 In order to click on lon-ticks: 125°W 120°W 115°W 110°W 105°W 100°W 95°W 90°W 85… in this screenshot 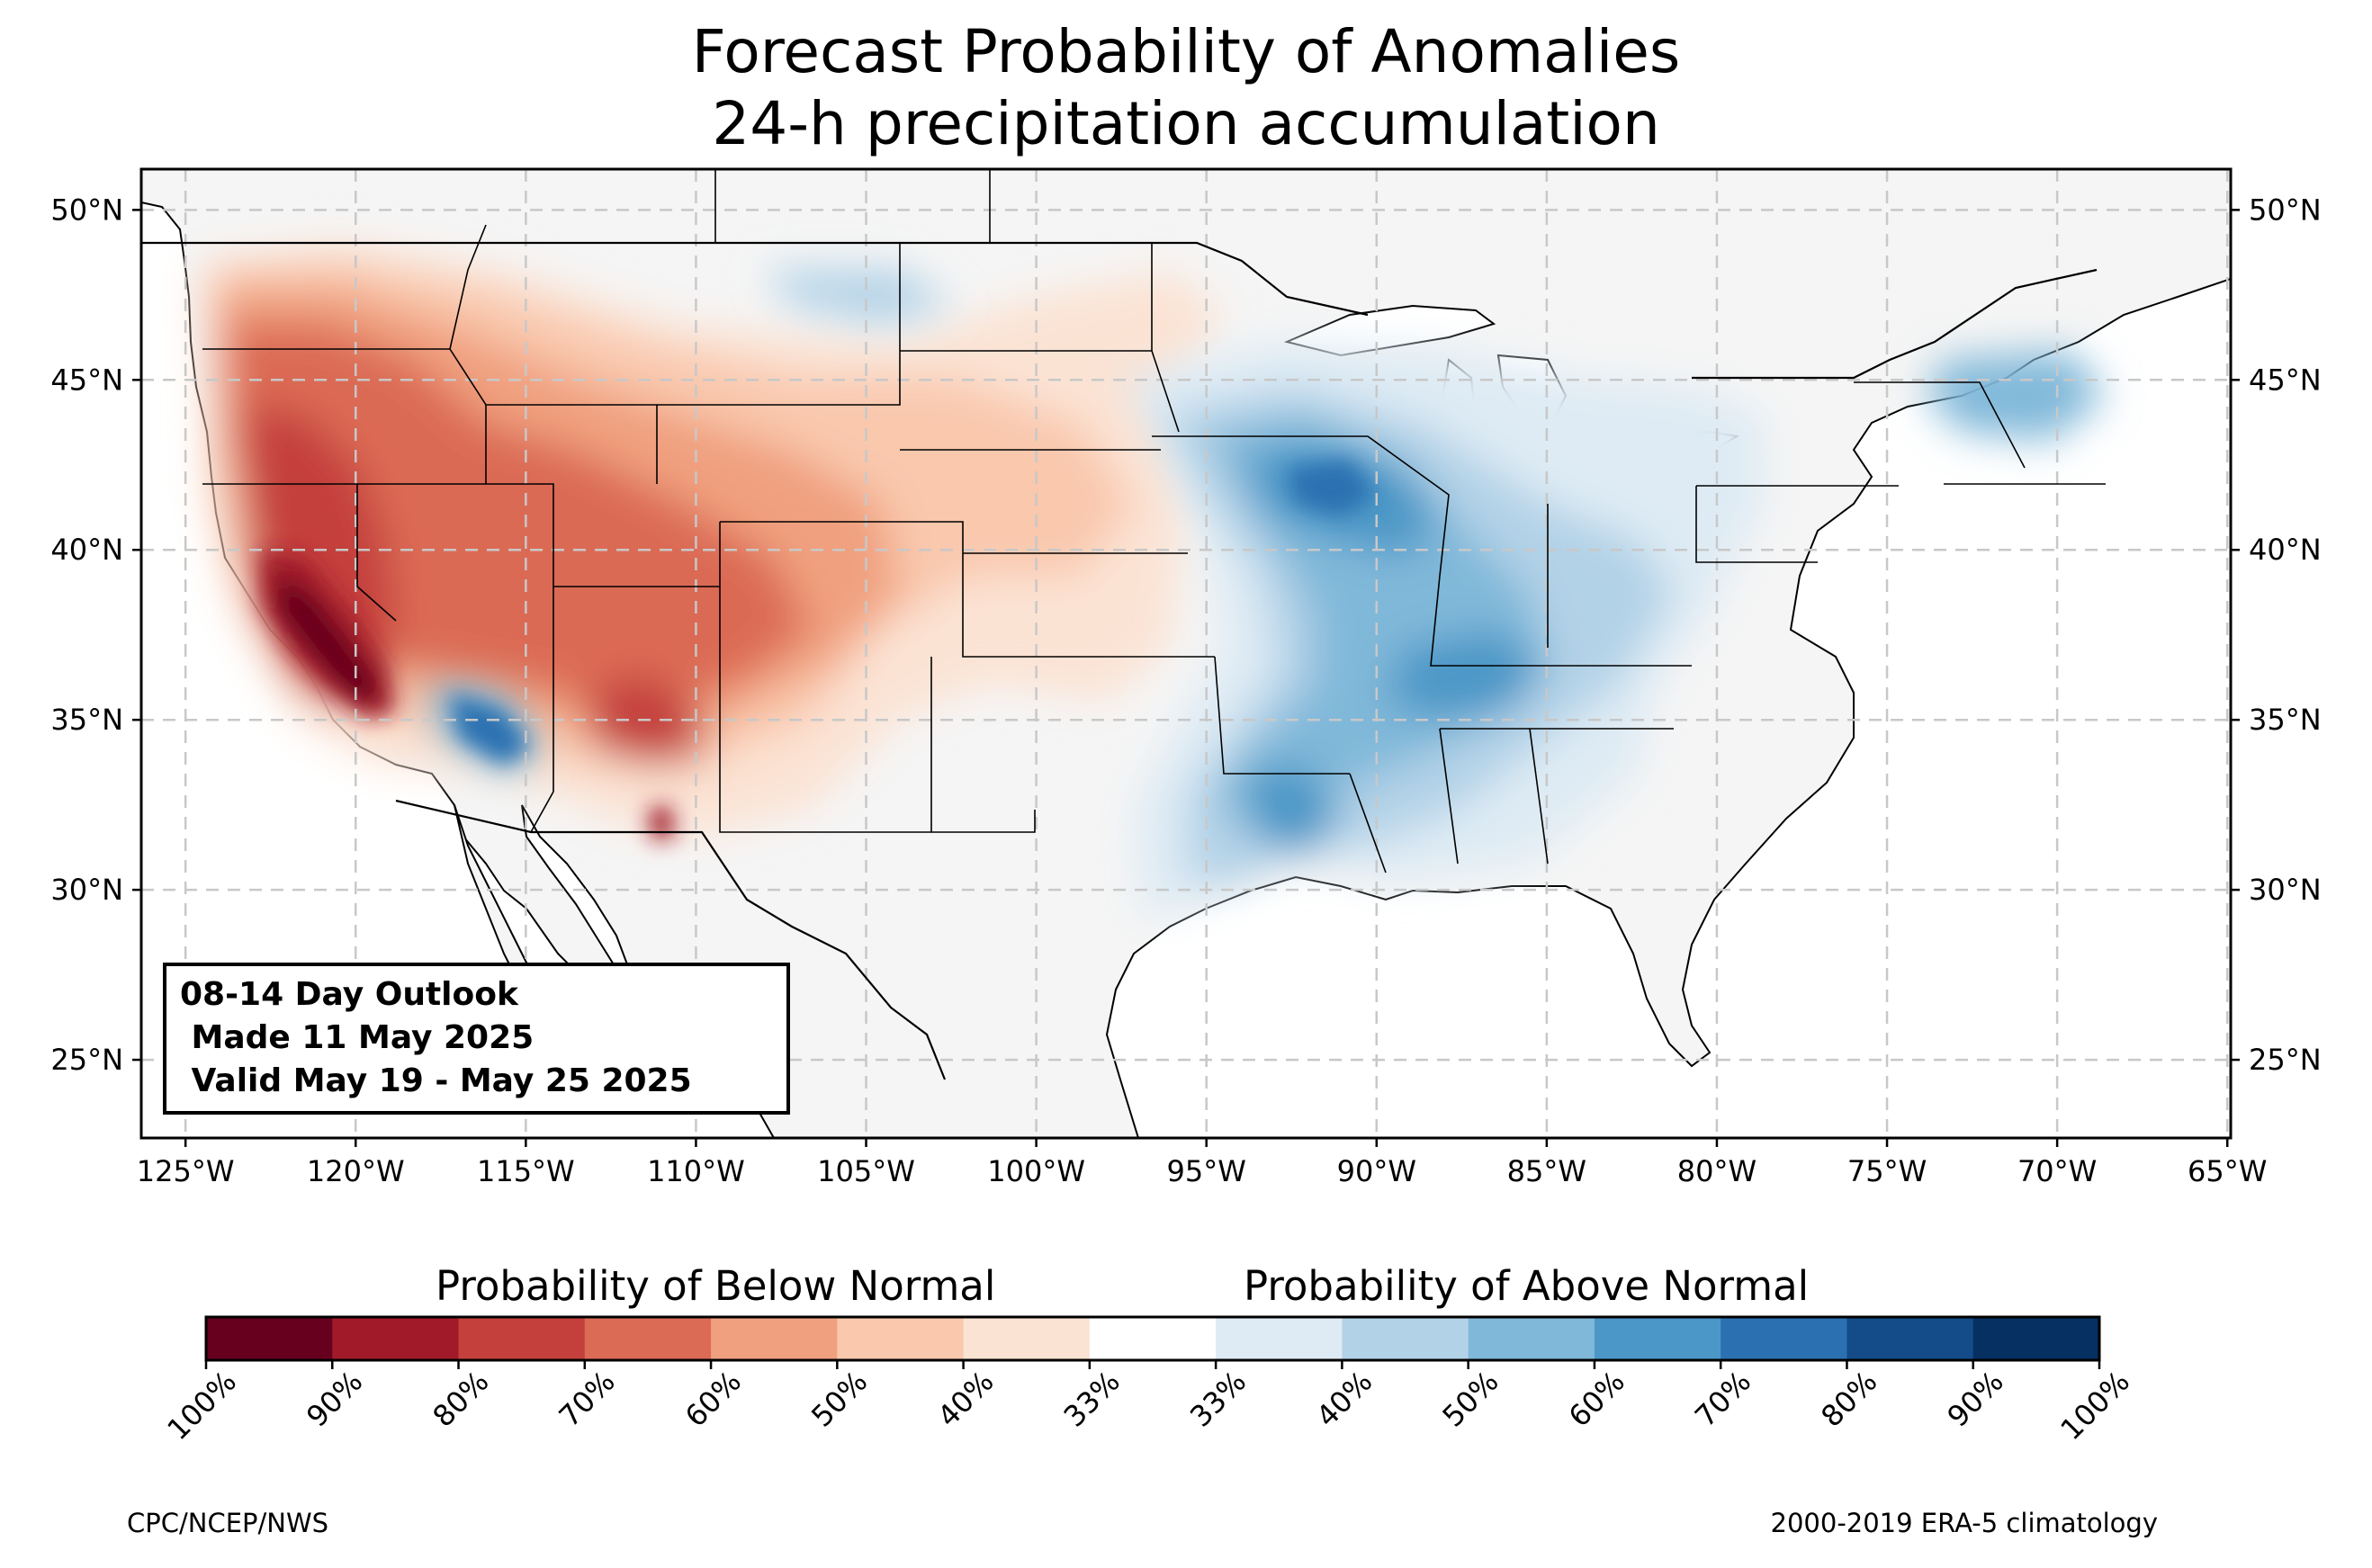, I will do `click(1202, 1163)`.